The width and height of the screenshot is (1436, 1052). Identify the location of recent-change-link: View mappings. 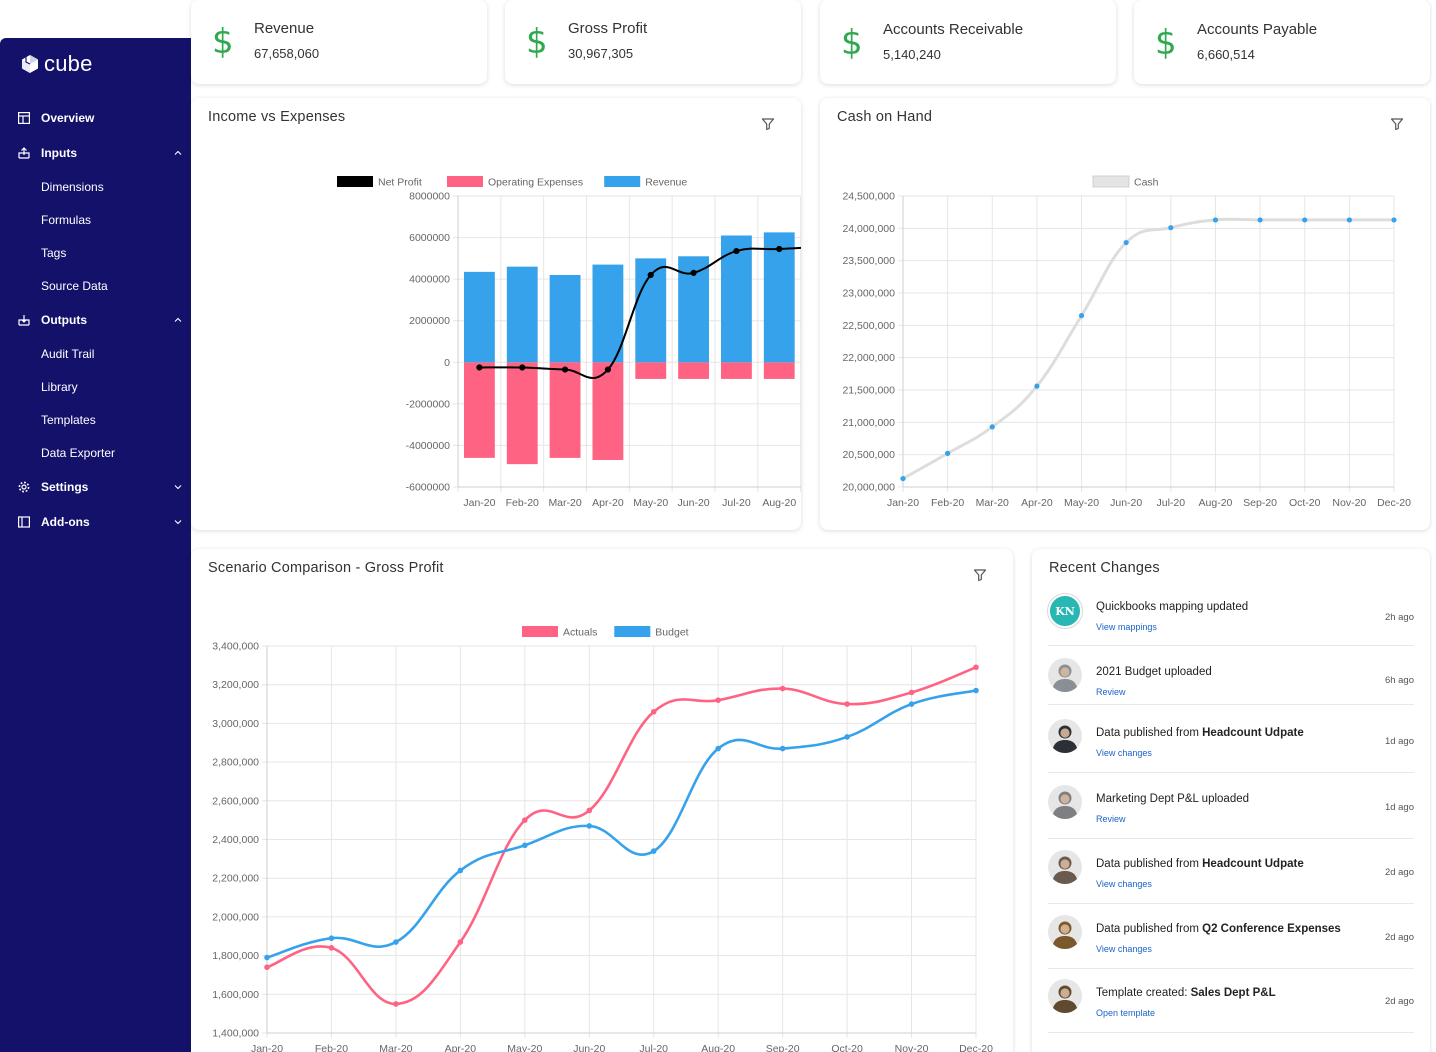
(1126, 627).